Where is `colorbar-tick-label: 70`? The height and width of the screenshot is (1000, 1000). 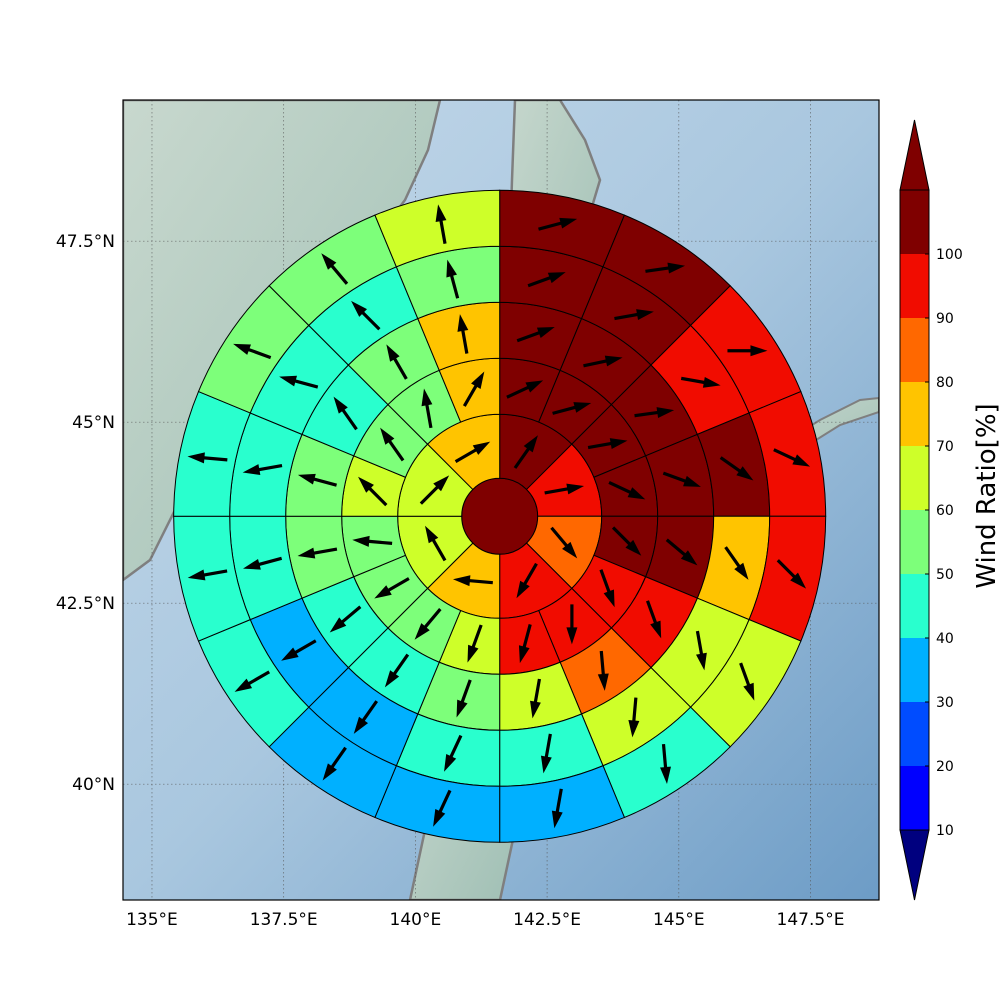
colorbar-tick-label: 70 is located at coordinates (945, 447).